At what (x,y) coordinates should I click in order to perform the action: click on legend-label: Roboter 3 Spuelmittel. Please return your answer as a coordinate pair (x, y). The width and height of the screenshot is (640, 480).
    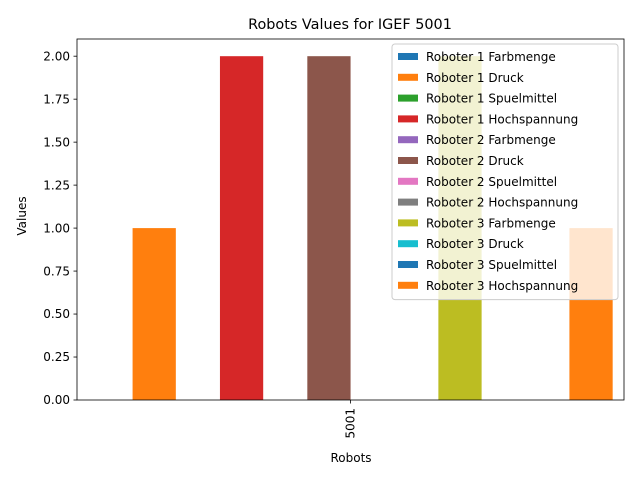
    Looking at the image, I should click on (491, 265).